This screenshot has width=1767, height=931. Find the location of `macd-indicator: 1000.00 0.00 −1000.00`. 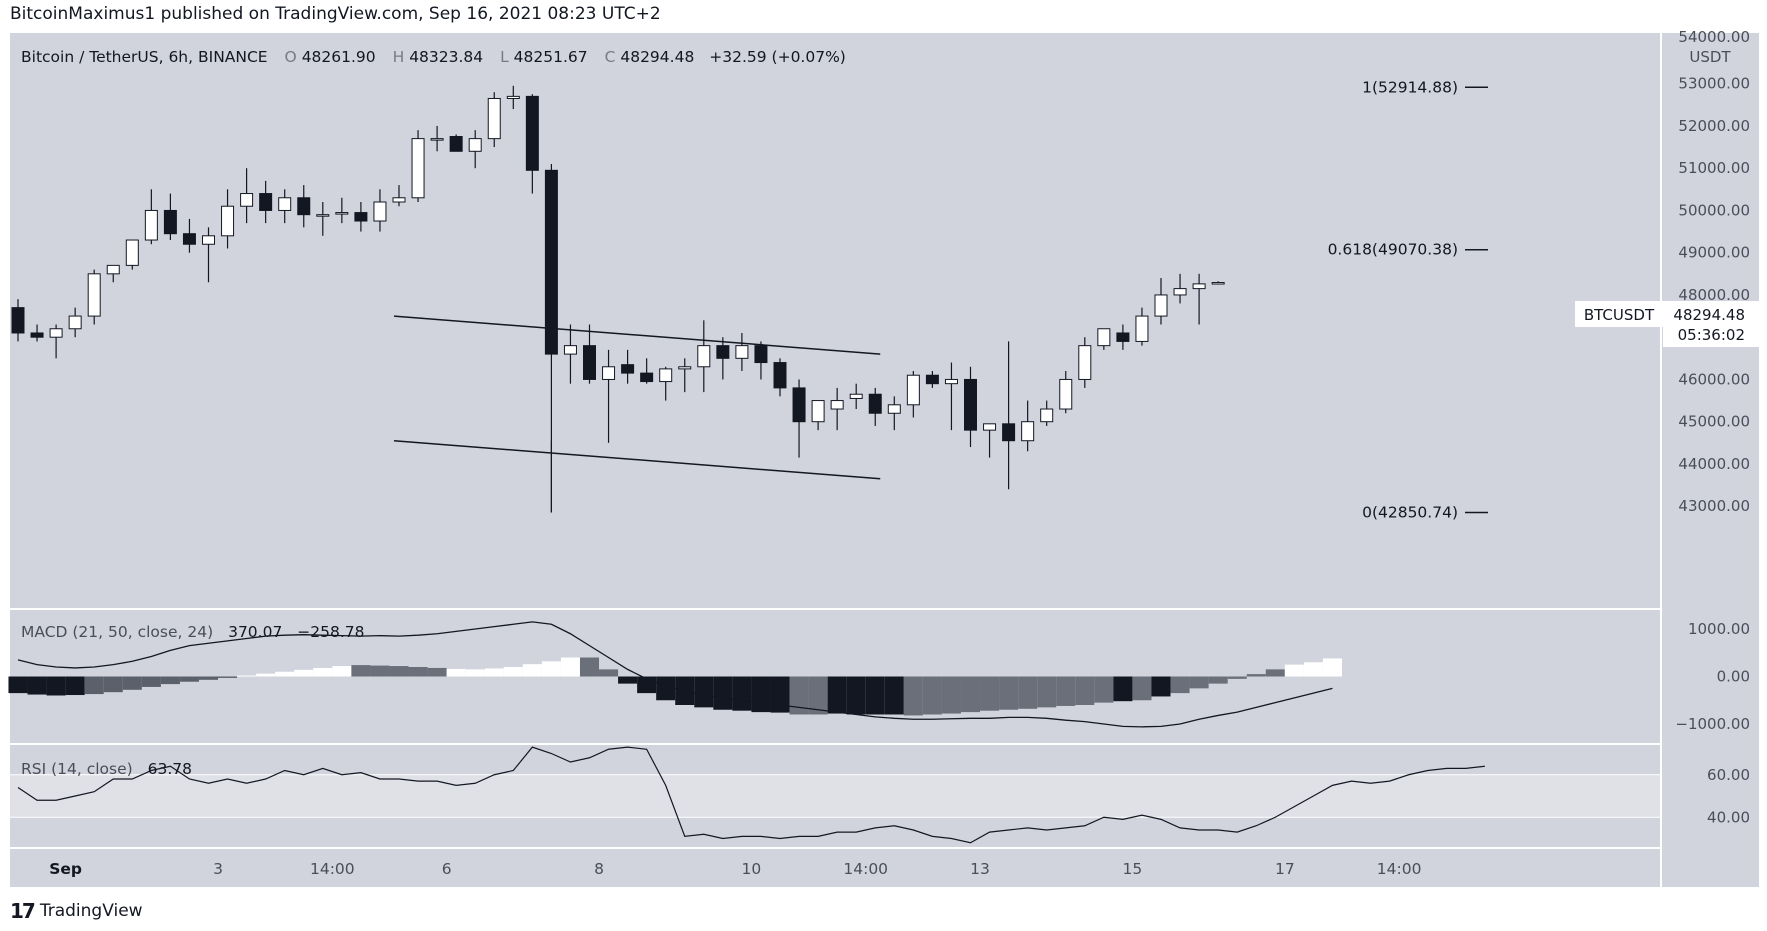

macd-indicator: 1000.00 0.00 −1000.00 is located at coordinates (879, 676).